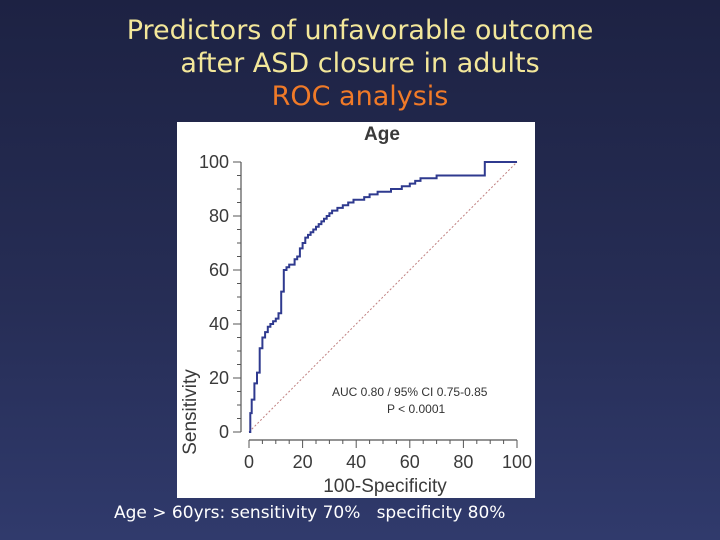  I want to click on title-line-1: Predictors of unfavorable outcome, so click(360, 30).